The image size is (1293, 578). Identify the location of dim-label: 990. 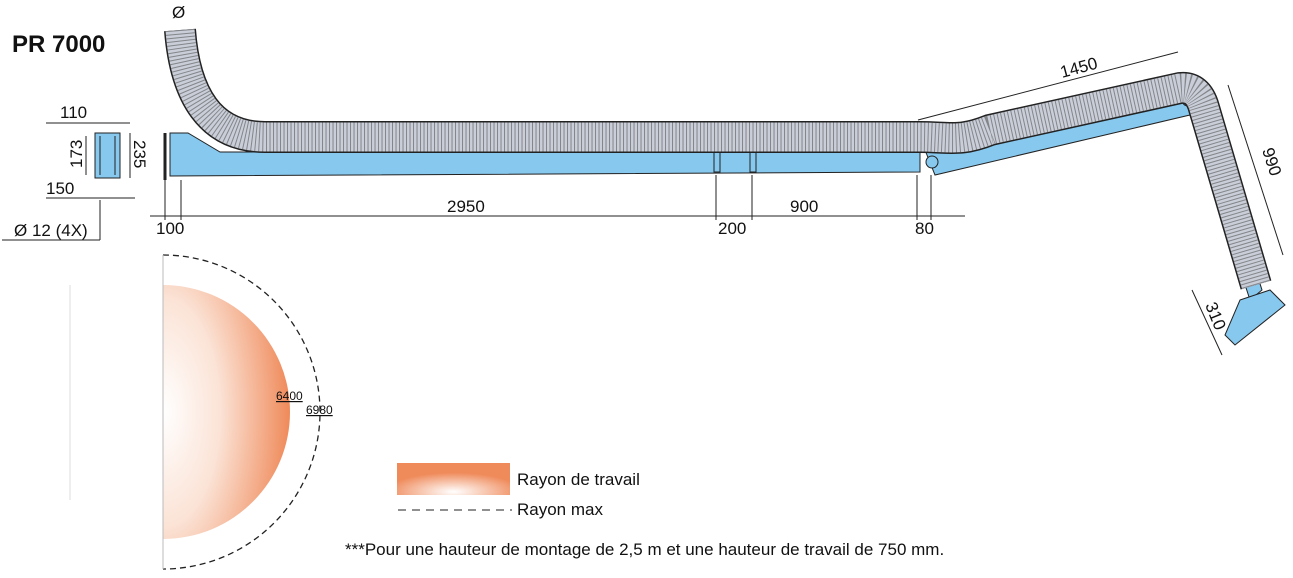
(1271, 161).